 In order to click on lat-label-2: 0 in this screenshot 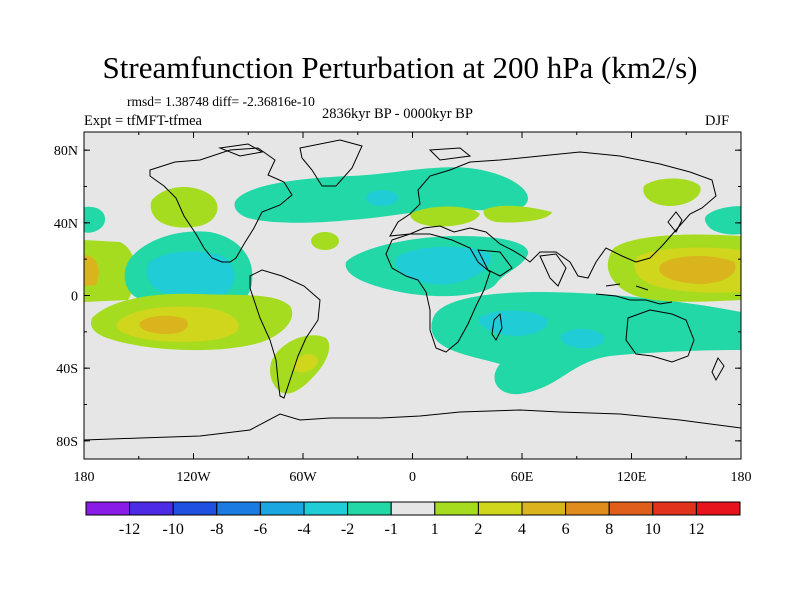, I will do `click(74, 297)`.